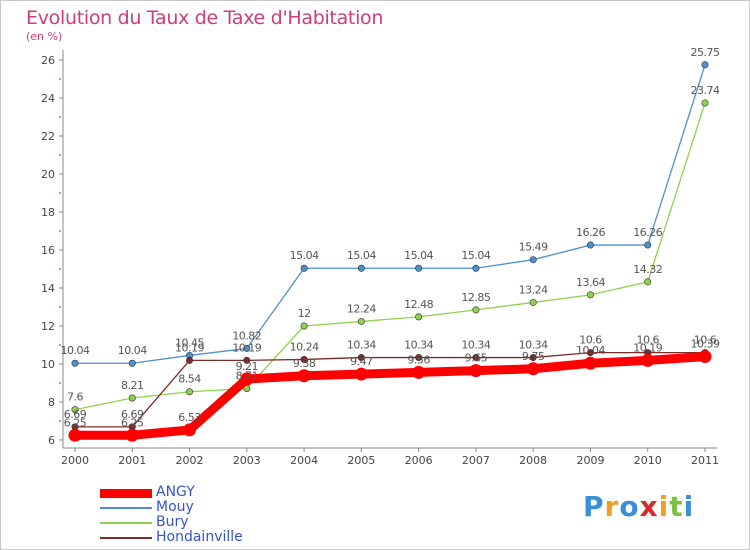 The height and width of the screenshot is (550, 750). What do you see at coordinates (533, 247) in the screenshot?
I see `data-label-mouy: 15.49` at bounding box center [533, 247].